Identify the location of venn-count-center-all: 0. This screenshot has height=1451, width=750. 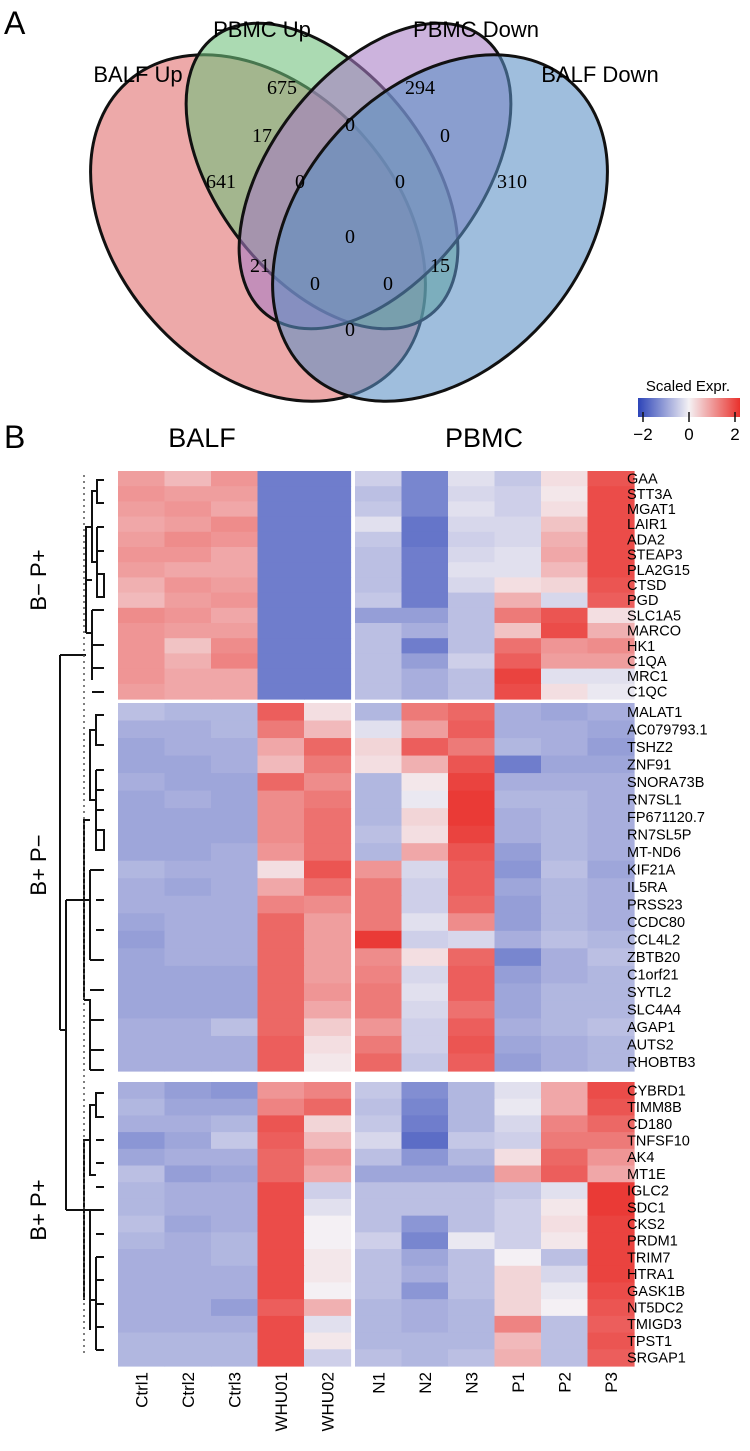
(350, 237).